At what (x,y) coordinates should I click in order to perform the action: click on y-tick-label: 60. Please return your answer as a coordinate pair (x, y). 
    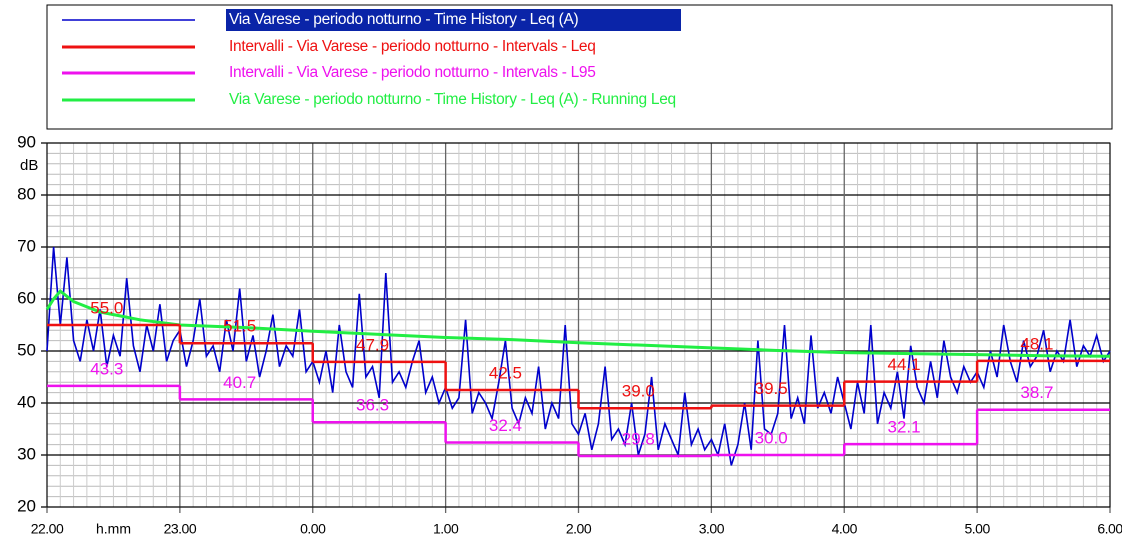
    Looking at the image, I should click on (26, 297).